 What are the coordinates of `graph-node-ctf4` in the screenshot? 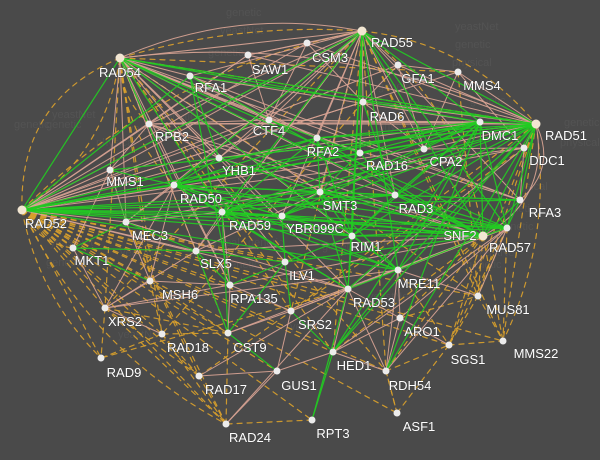 It's located at (269, 120).